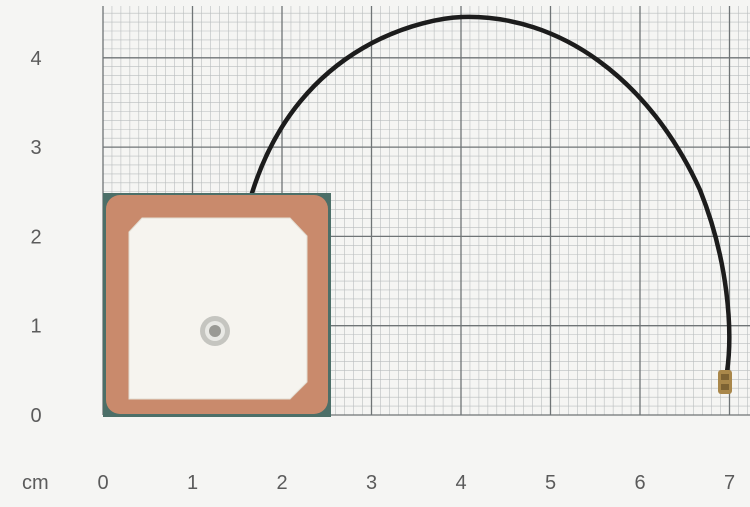  What do you see at coordinates (35, 483) in the screenshot?
I see `unit-label: cm` at bounding box center [35, 483].